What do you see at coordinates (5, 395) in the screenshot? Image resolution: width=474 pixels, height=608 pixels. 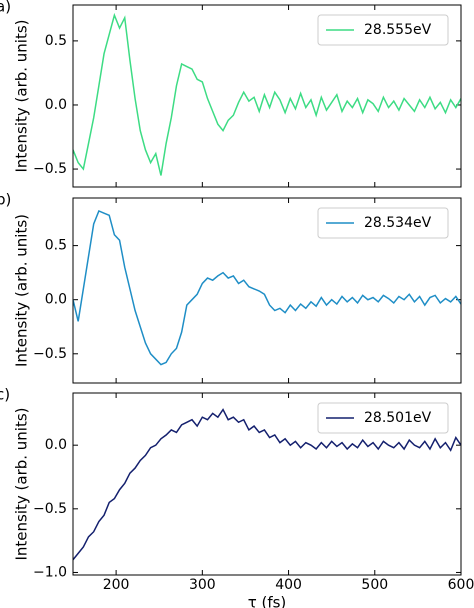 I see `panel-label: c)` at bounding box center [5, 395].